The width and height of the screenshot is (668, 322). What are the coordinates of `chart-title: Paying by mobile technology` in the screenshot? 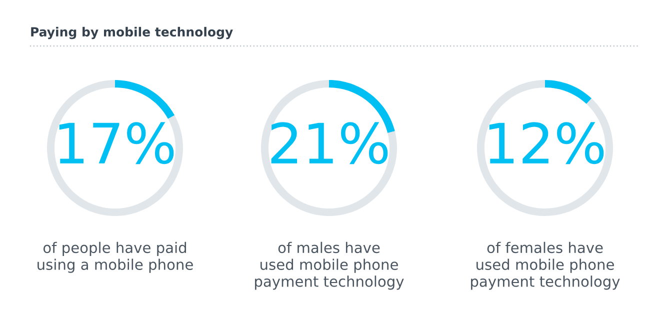 It's located at (132, 33).